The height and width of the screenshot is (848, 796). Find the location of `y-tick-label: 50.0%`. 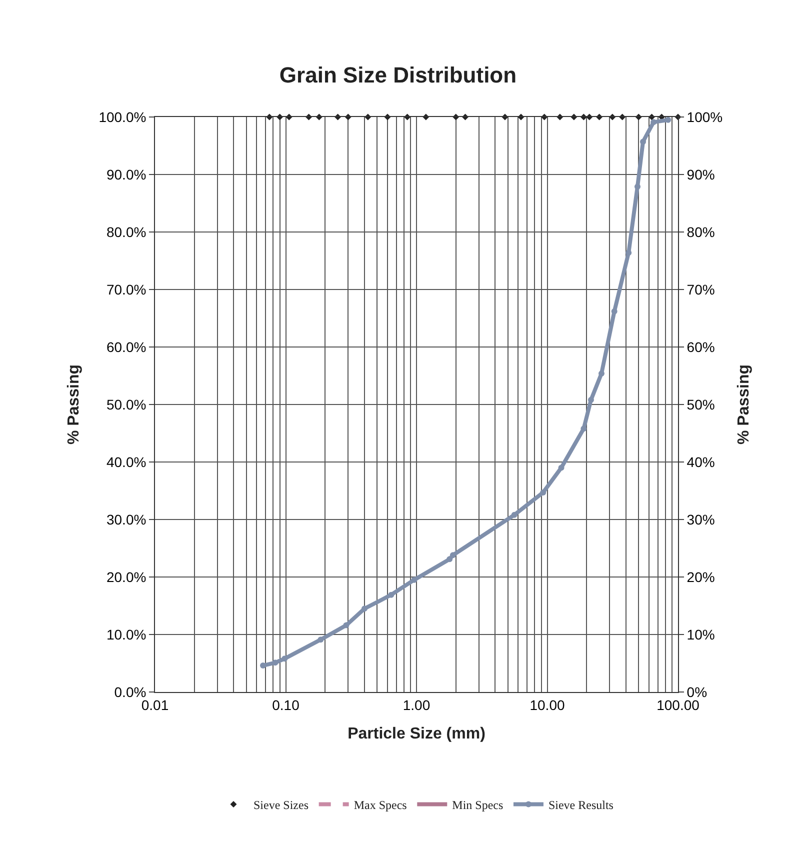

y-tick-label: 50.0% is located at coordinates (126, 404).